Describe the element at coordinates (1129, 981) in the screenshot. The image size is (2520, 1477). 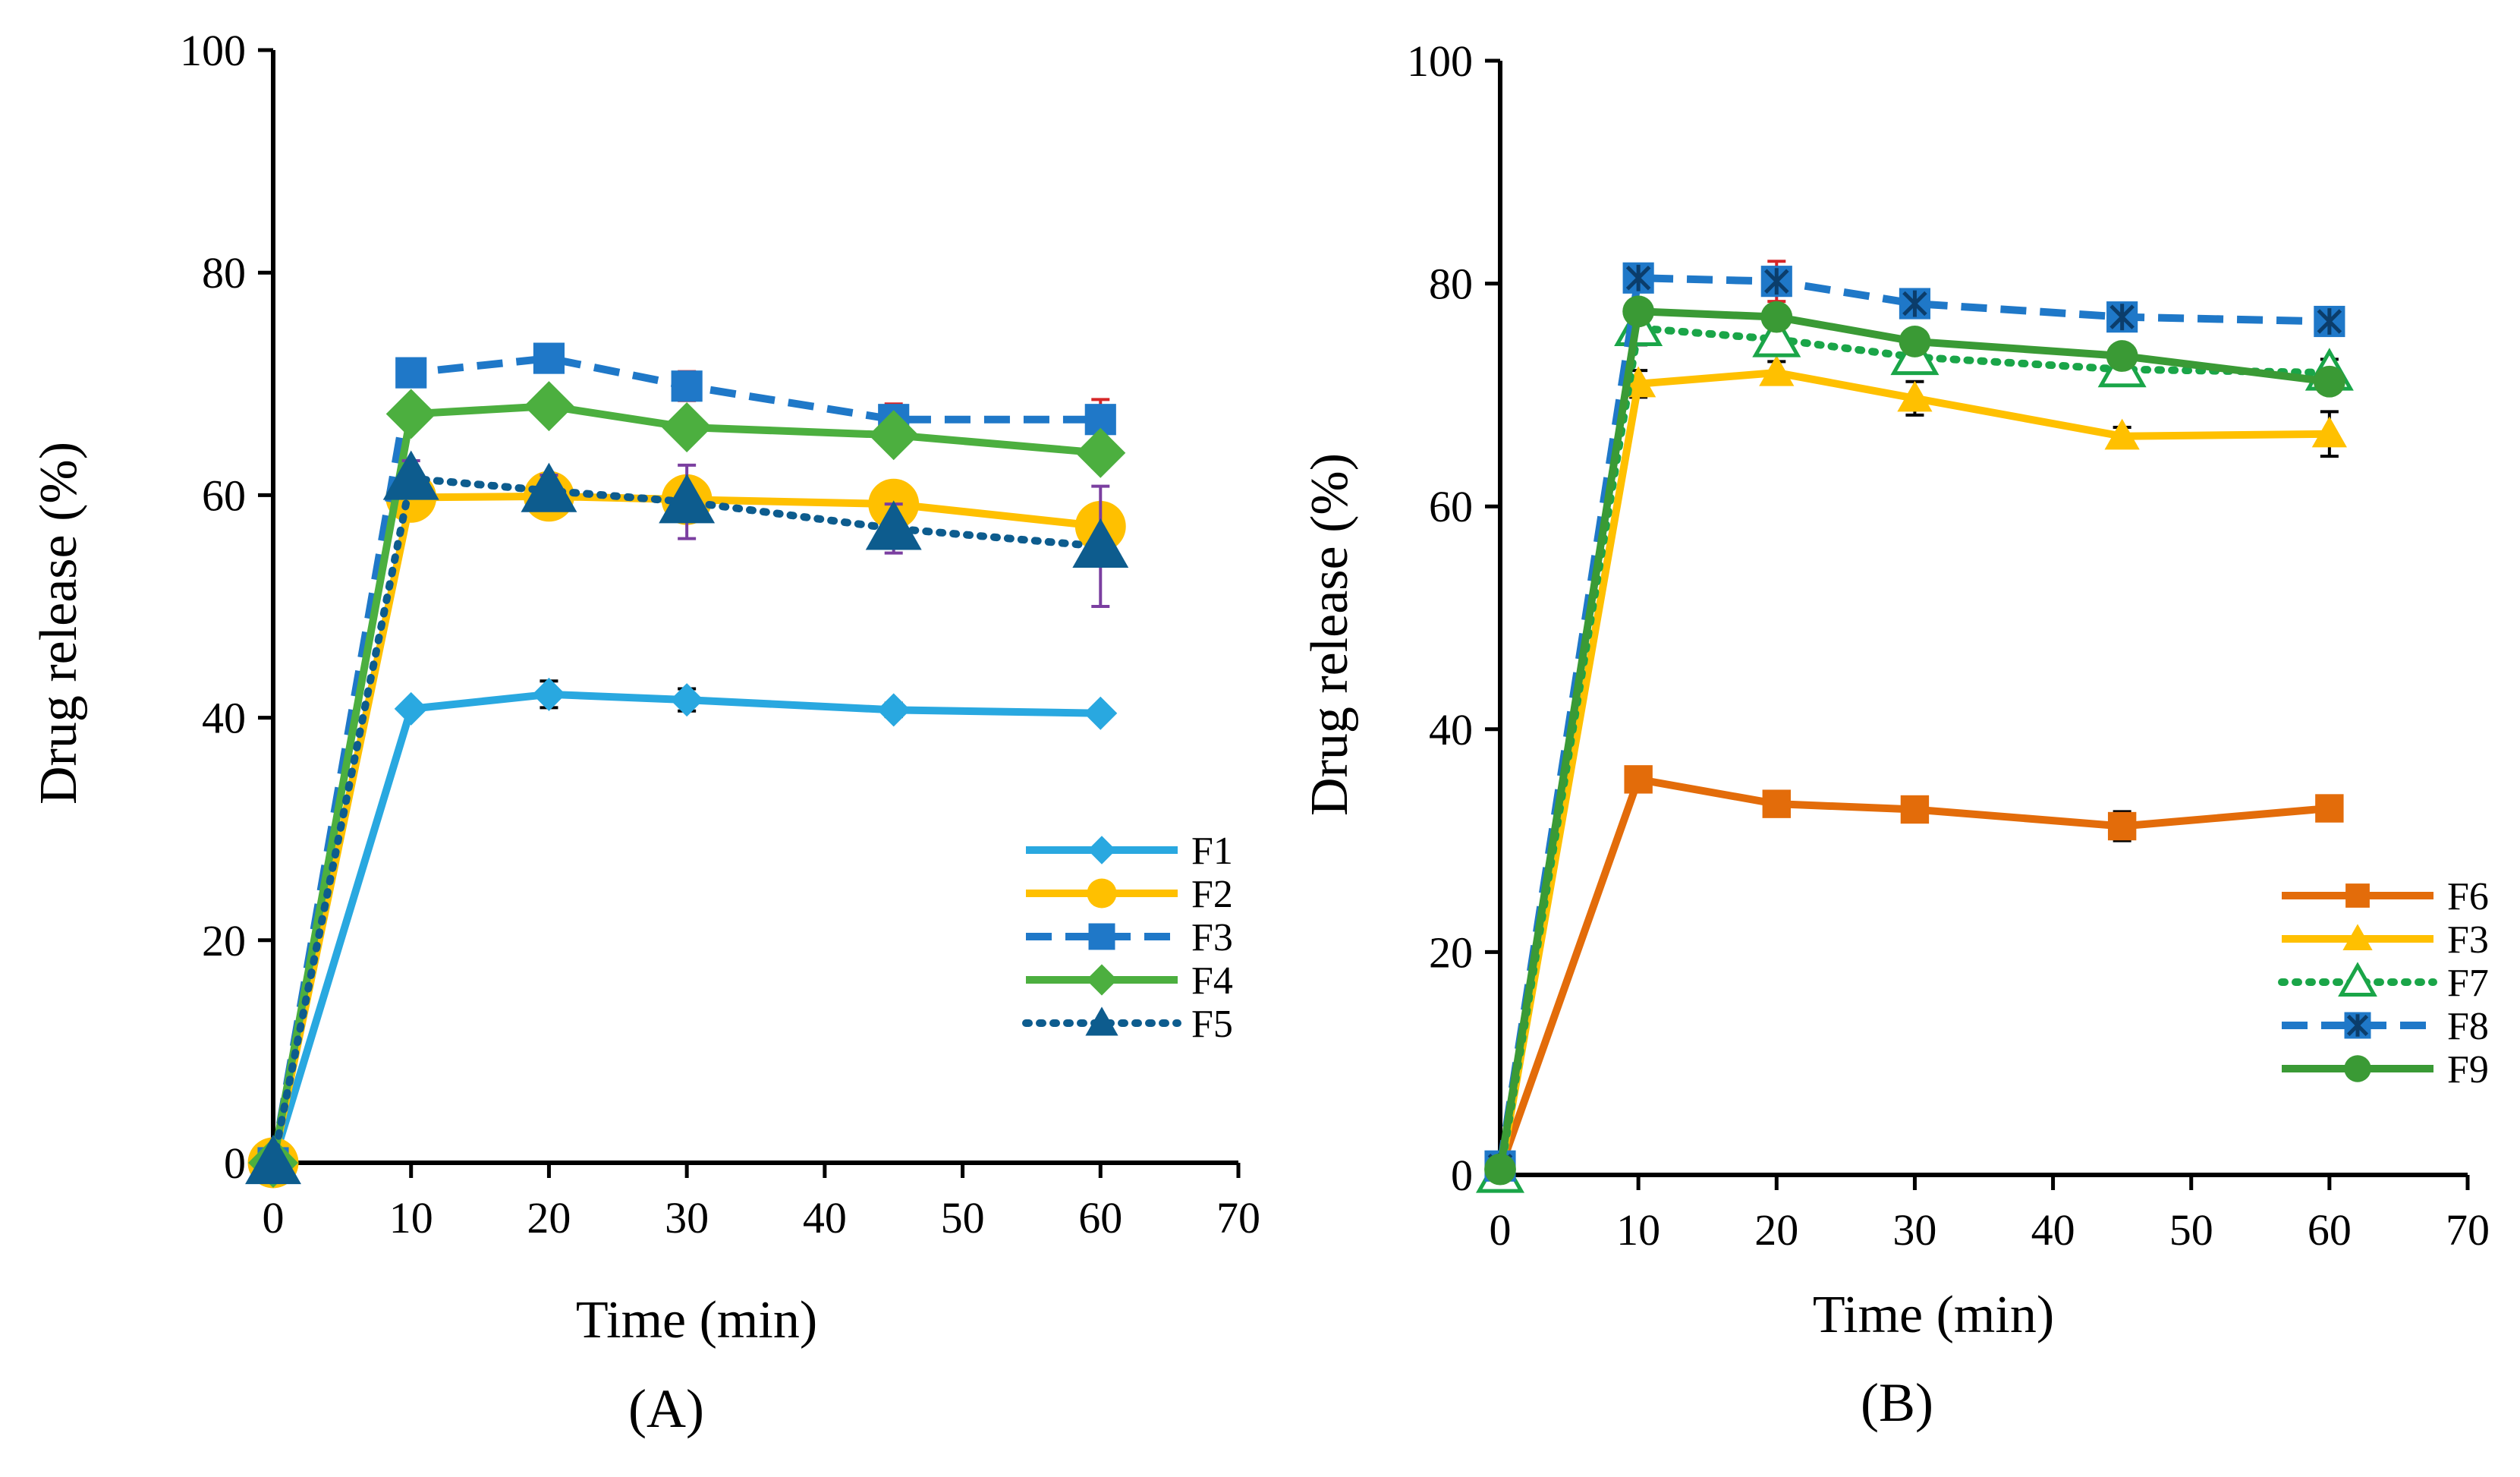
I see `legend-entry-f4: F4` at that location.